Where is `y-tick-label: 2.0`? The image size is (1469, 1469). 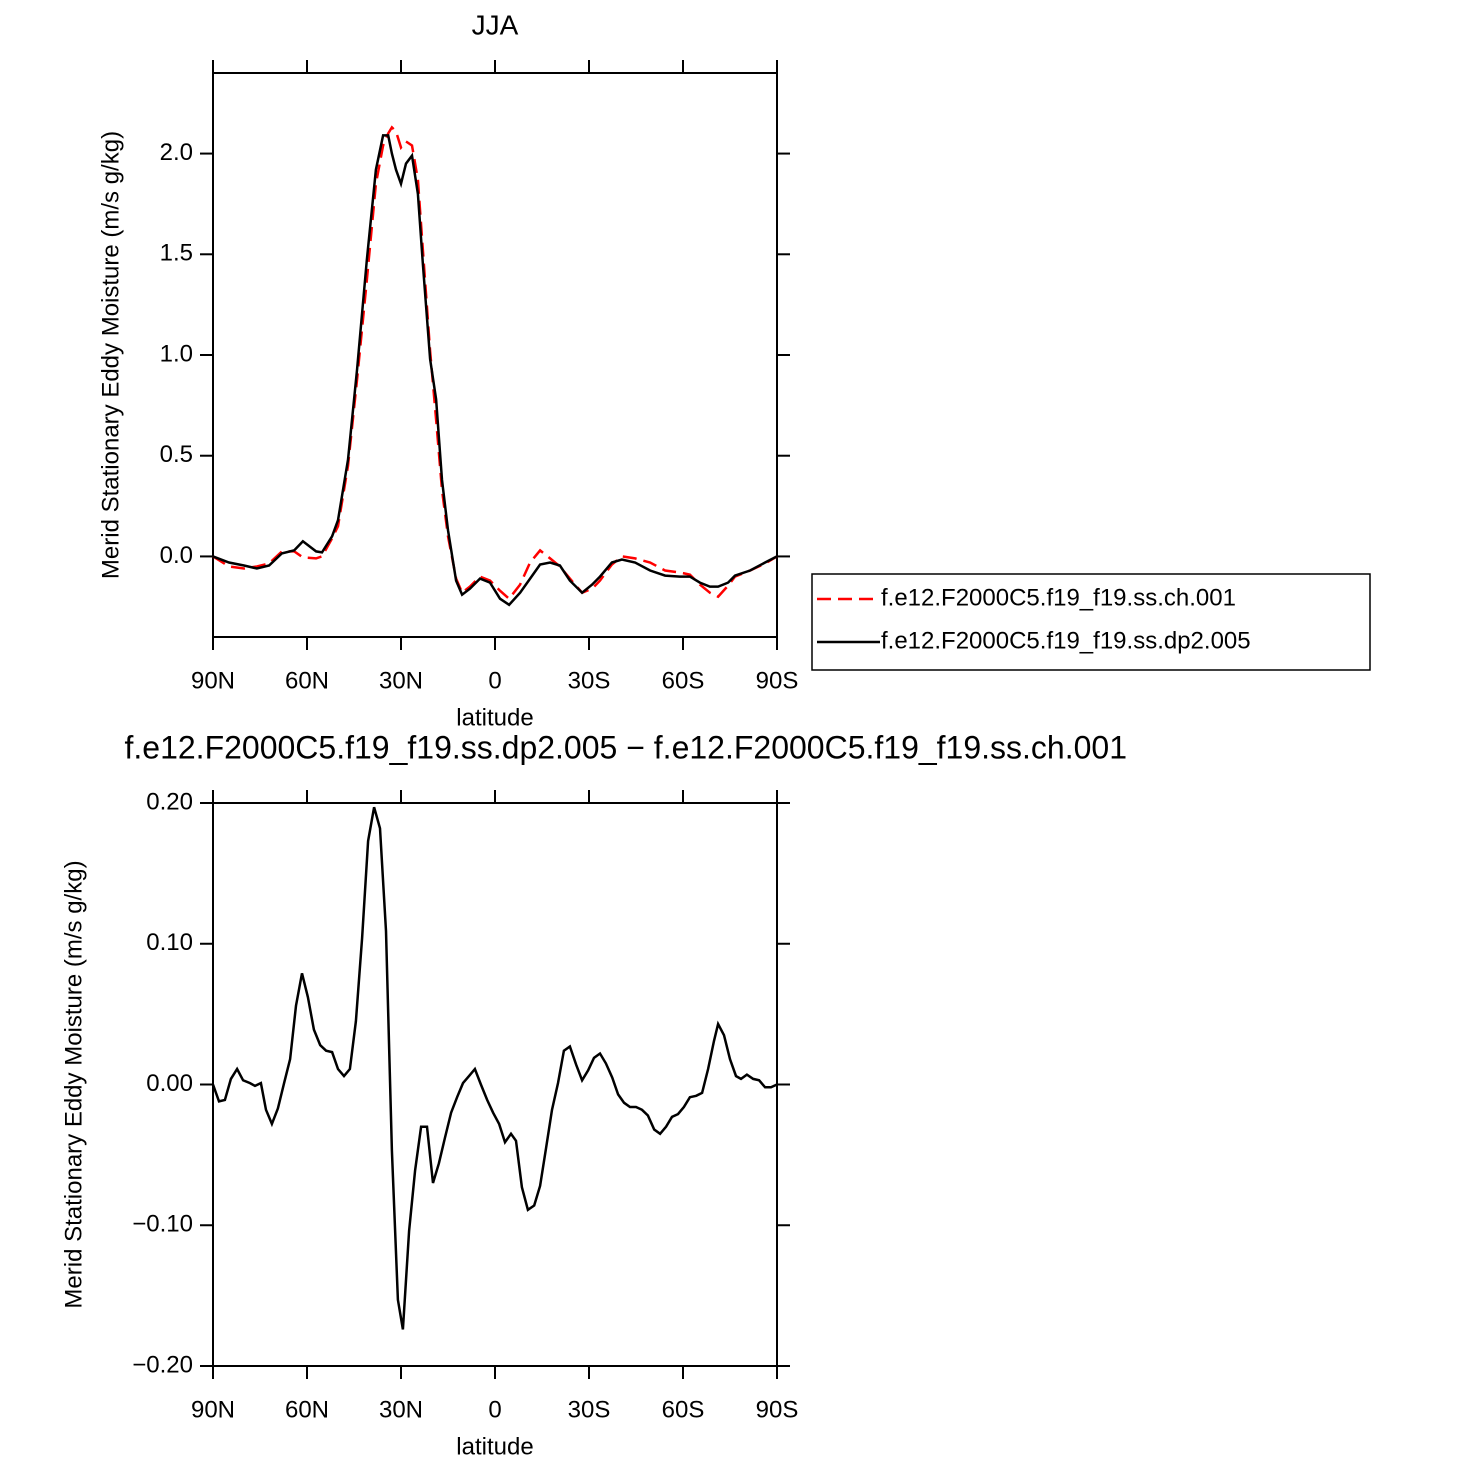 y-tick-label: 2.0 is located at coordinates (176, 152).